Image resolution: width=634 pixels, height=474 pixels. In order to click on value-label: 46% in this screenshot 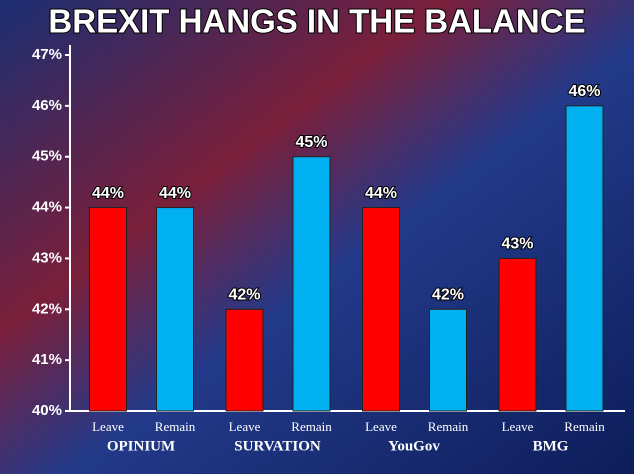, I will do `click(584, 91)`.